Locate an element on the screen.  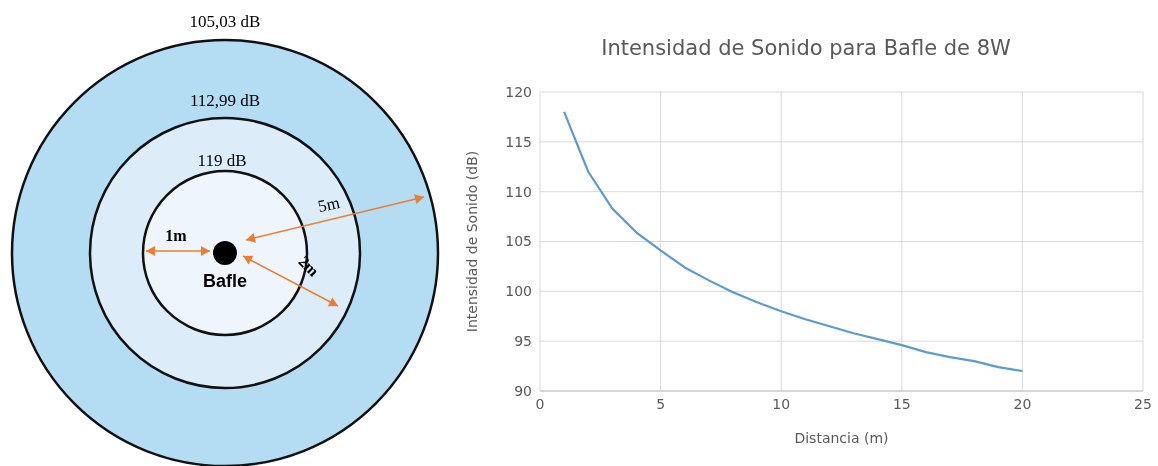
y-tick-label: 95 is located at coordinates (523, 341).